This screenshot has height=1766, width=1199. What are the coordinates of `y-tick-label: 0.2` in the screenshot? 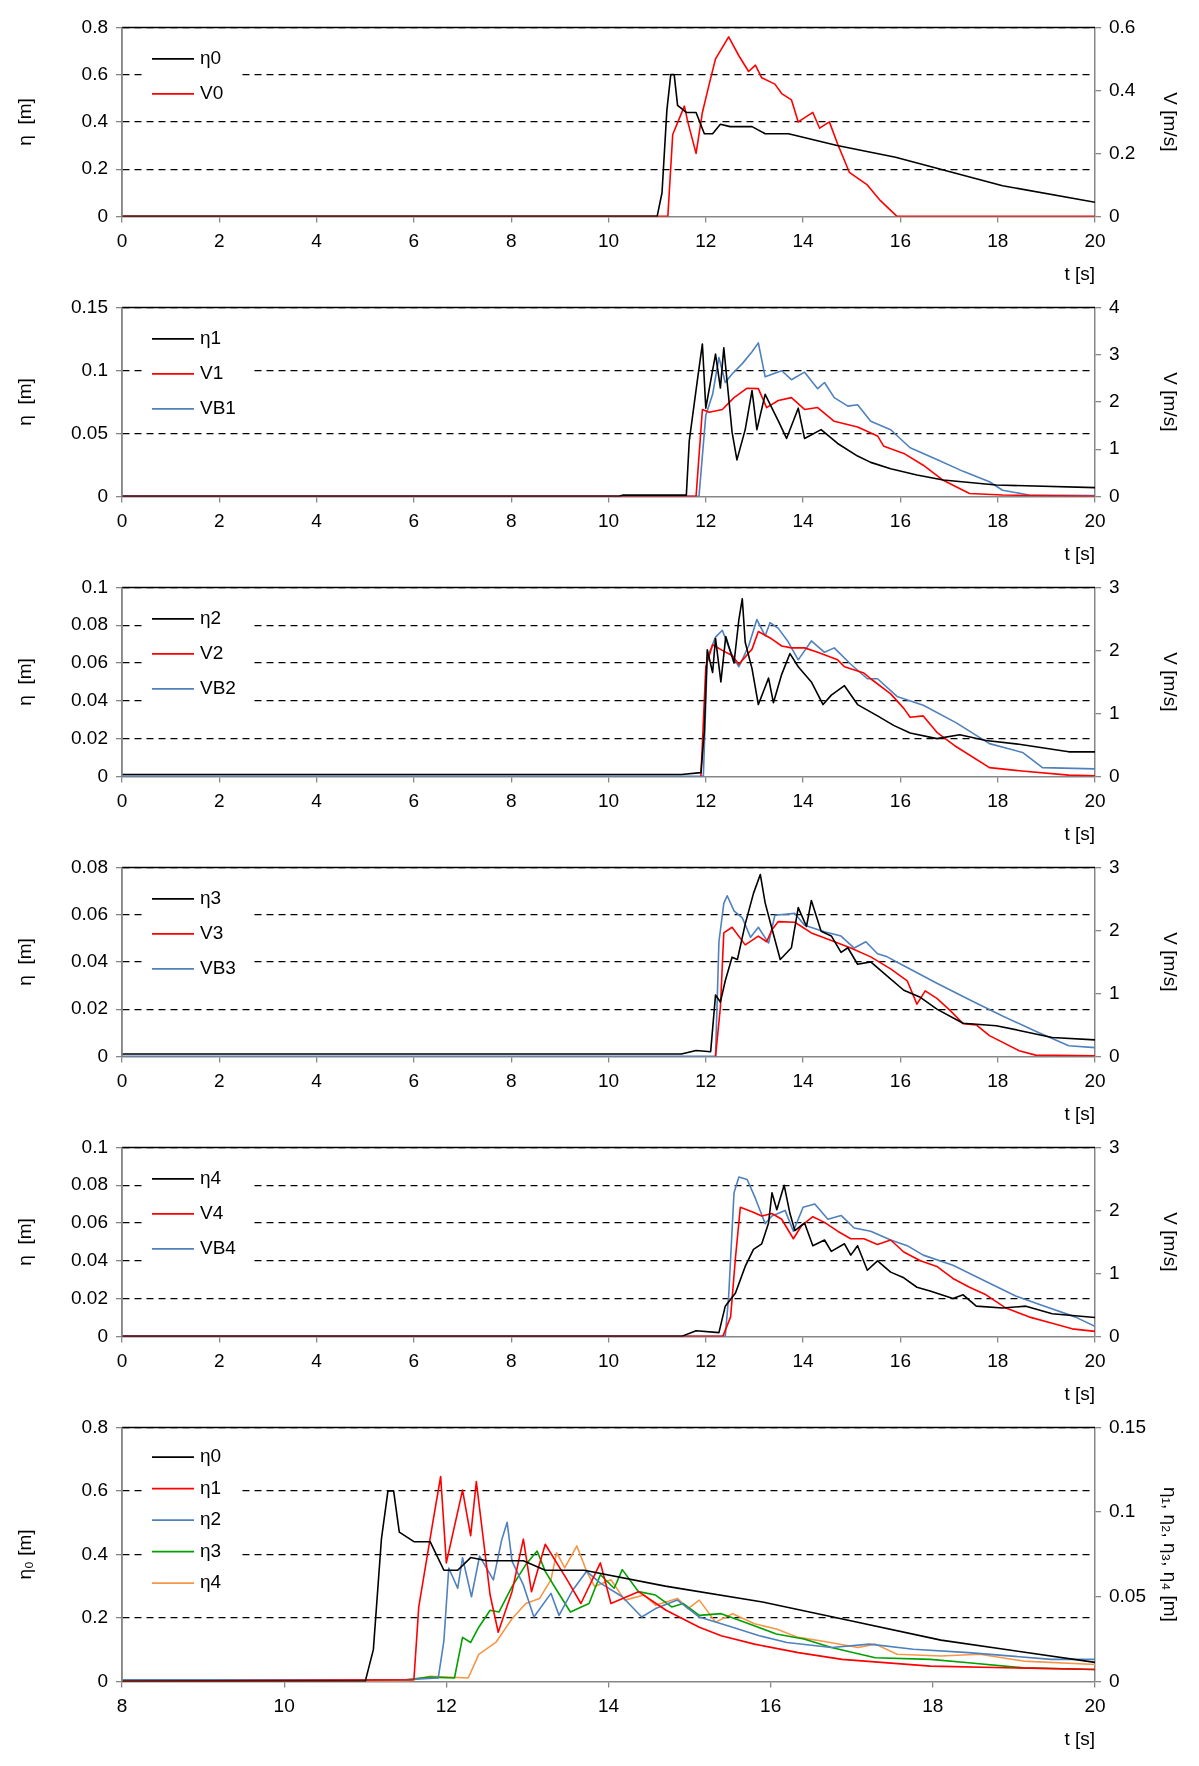 It's located at (94, 168).